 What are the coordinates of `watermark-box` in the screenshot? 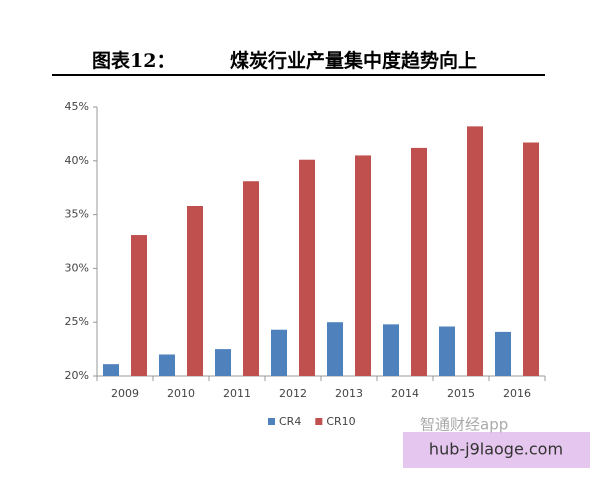 It's located at (496, 450).